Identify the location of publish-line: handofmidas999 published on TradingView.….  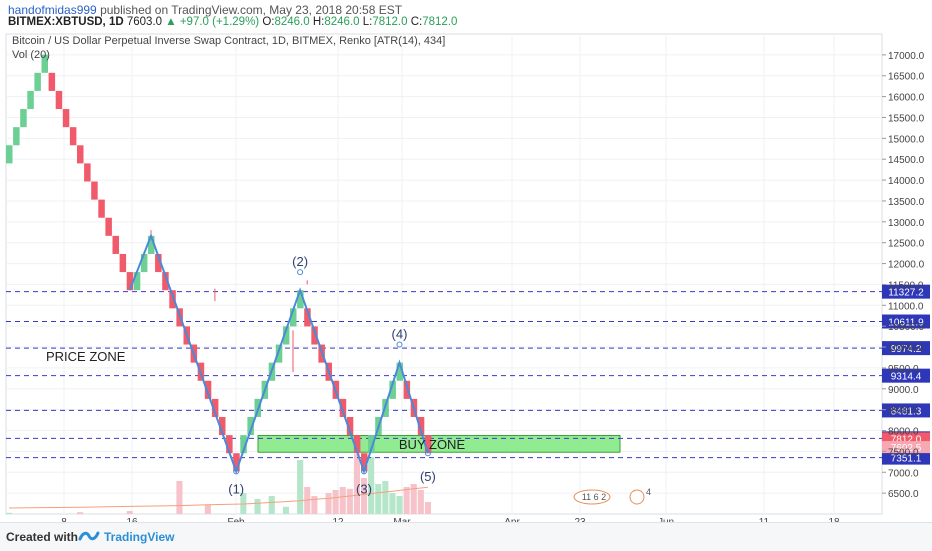
(205, 10).